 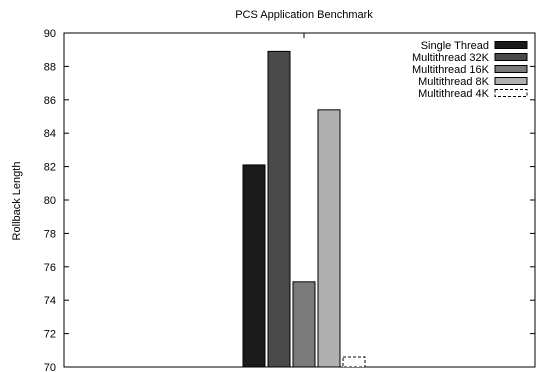 What do you see at coordinates (50, 168) in the screenshot?
I see `y-tick-label: 82` at bounding box center [50, 168].